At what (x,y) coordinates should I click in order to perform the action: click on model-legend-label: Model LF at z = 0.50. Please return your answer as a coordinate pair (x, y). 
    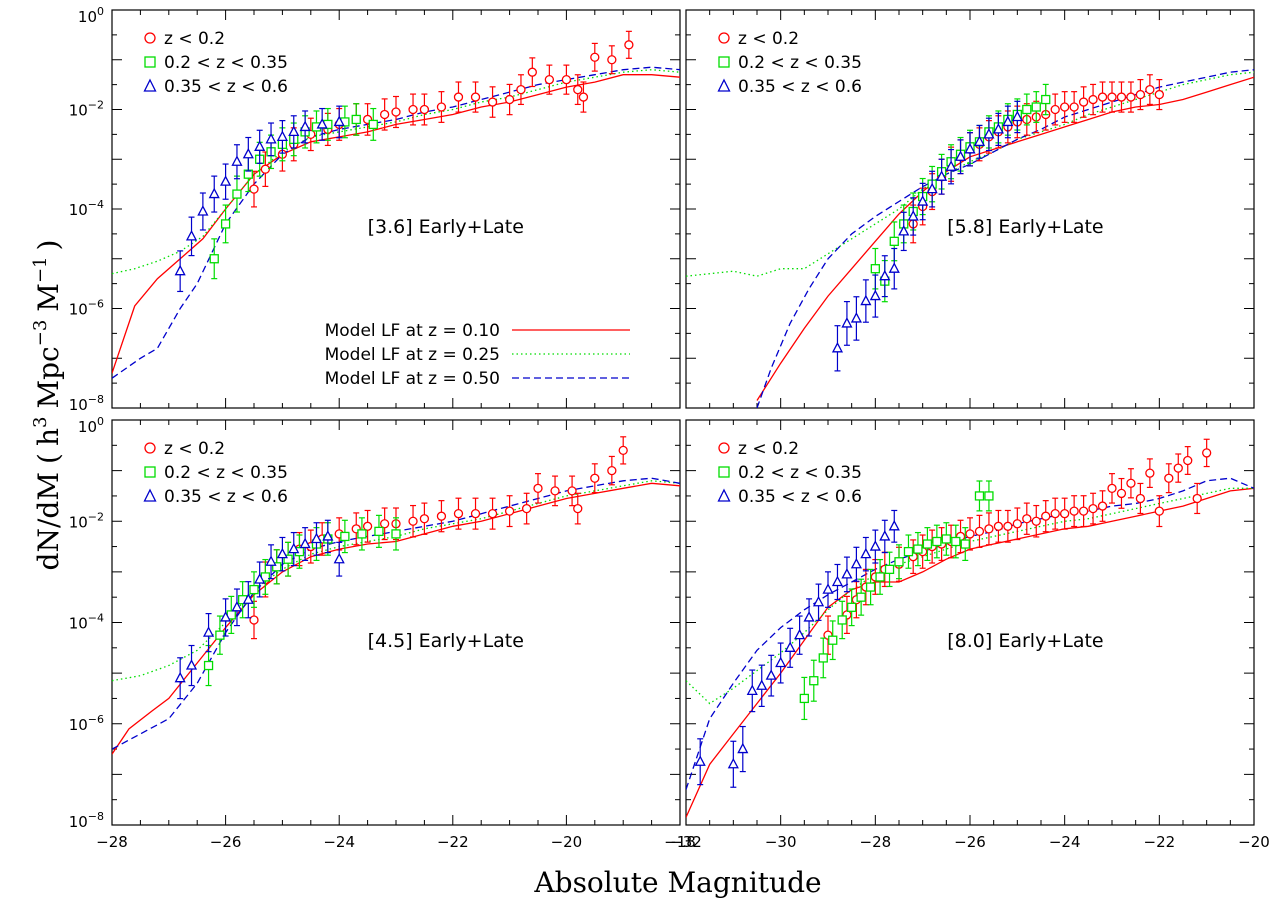
    Looking at the image, I should click on (412, 379).